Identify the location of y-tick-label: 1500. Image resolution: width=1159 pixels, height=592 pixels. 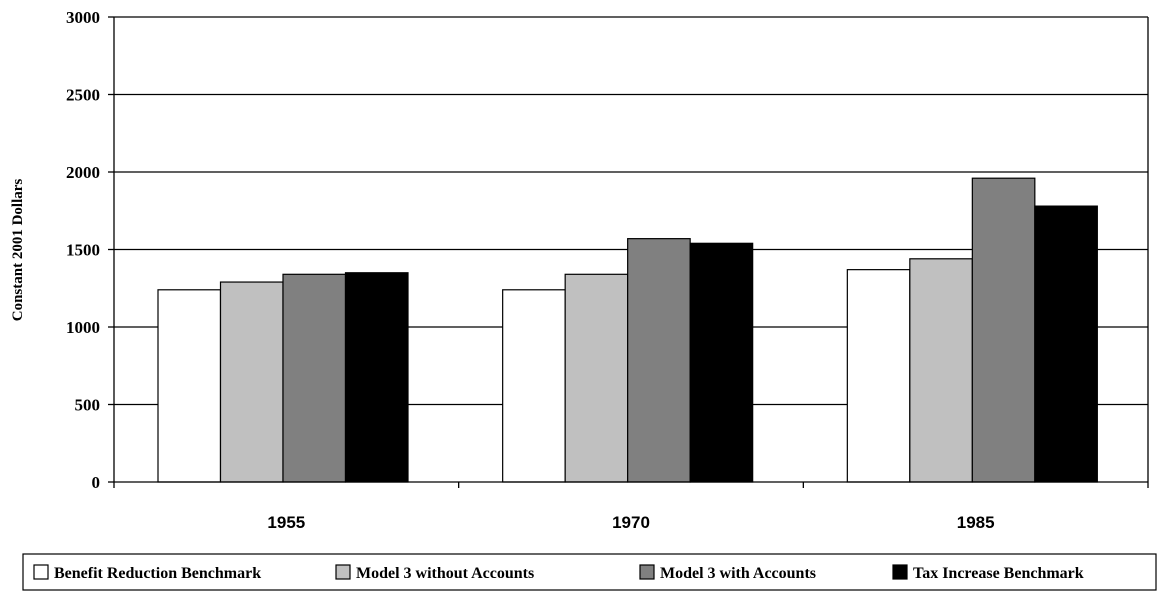
(83, 250).